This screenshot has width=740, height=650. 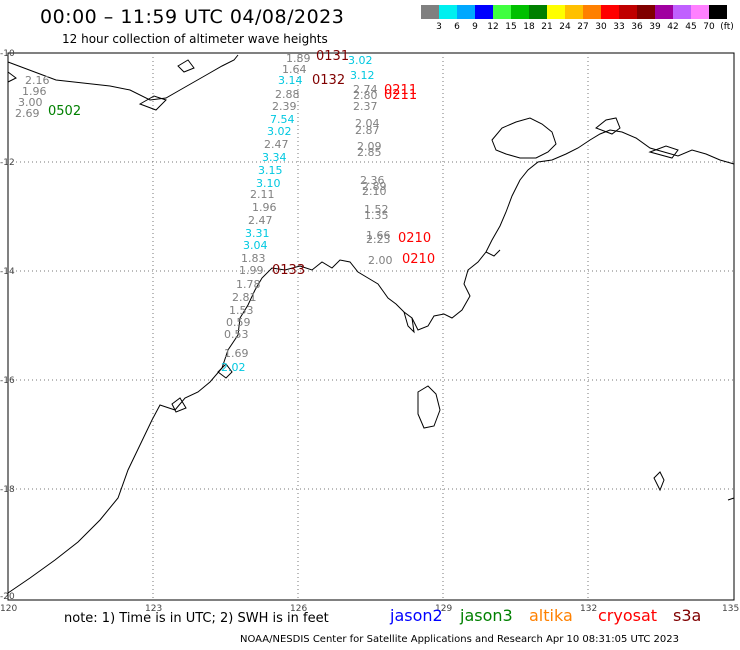 What do you see at coordinates (374, 186) in the screenshot?
I see `wave-height-value: 2.89` at bounding box center [374, 186].